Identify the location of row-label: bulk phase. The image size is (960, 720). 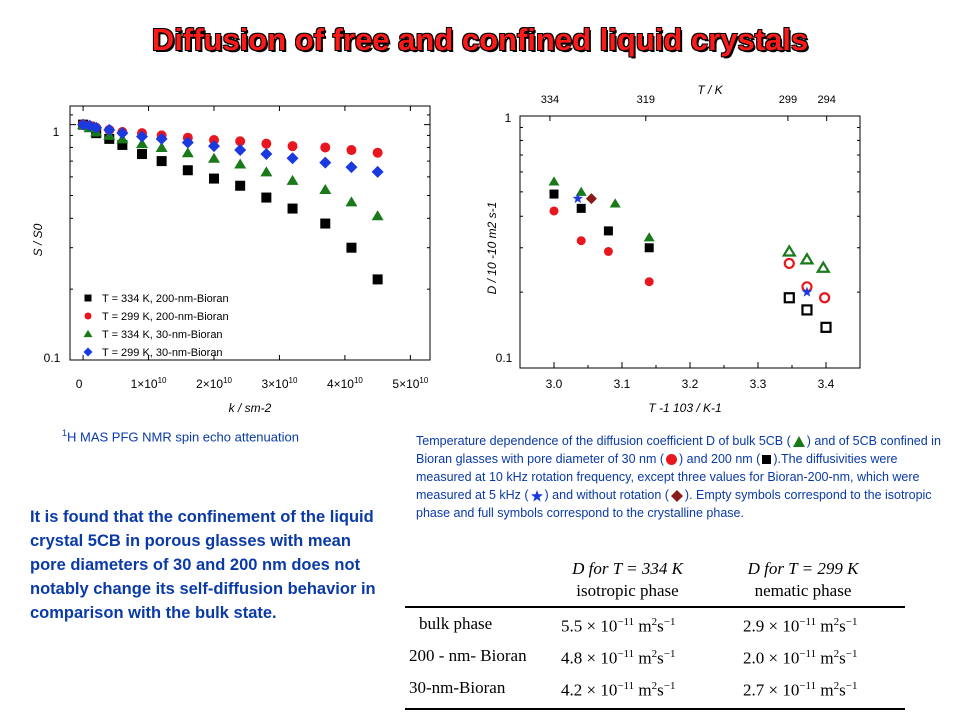
(456, 623).